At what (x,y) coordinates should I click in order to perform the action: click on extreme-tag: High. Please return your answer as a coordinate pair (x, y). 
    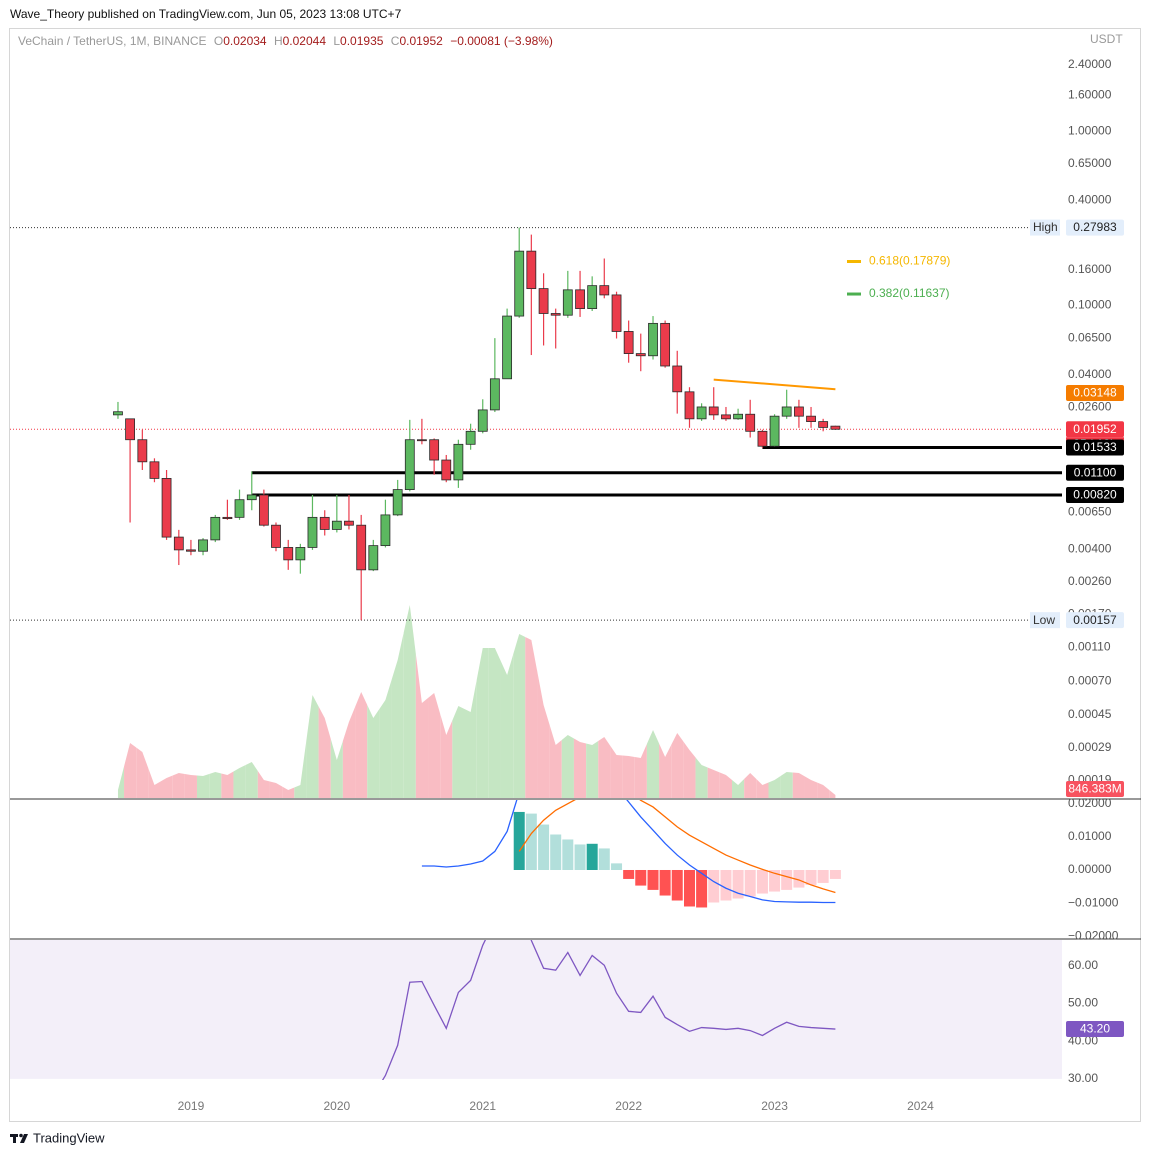
    Looking at the image, I should click on (1045, 227).